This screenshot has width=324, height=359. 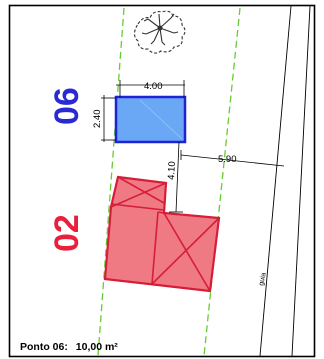 I want to click on area-caption: Ponto 06: 10,00 m², so click(x=69, y=347).